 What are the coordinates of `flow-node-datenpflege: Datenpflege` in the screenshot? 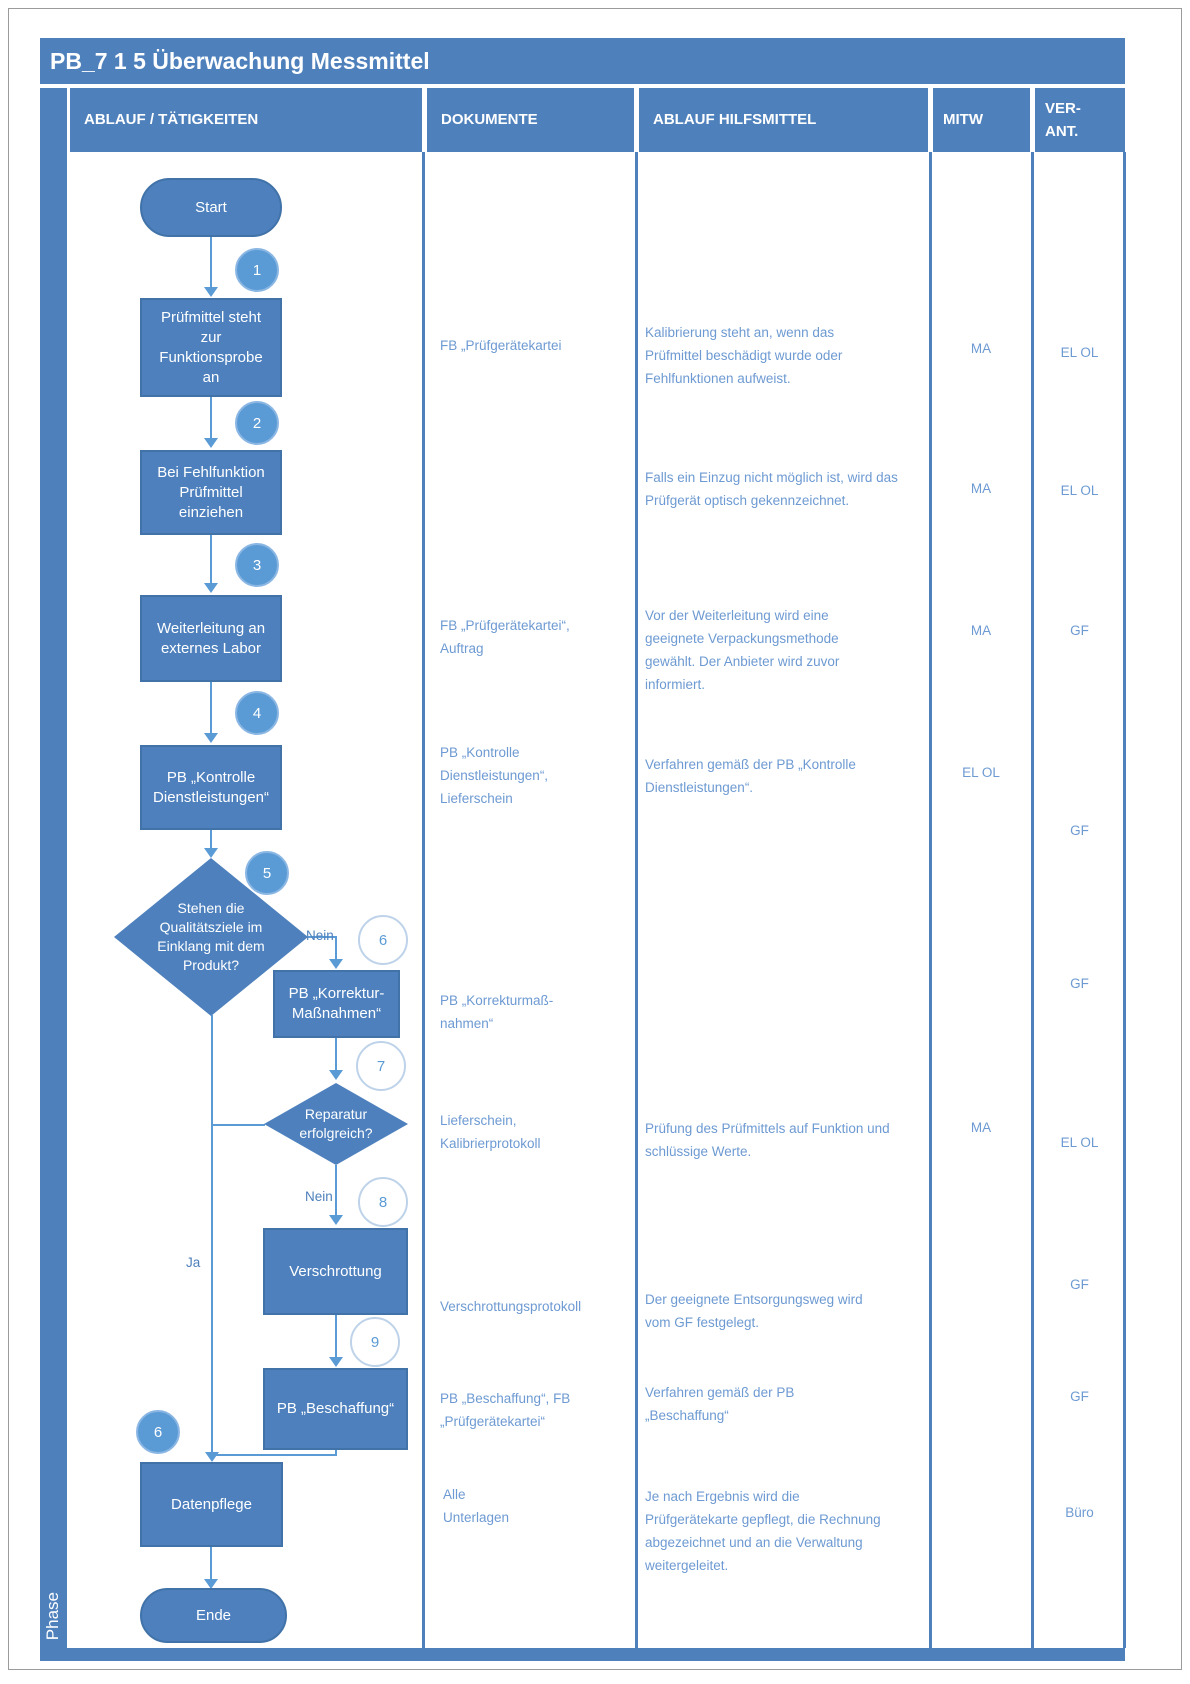 It's located at (211, 1504).